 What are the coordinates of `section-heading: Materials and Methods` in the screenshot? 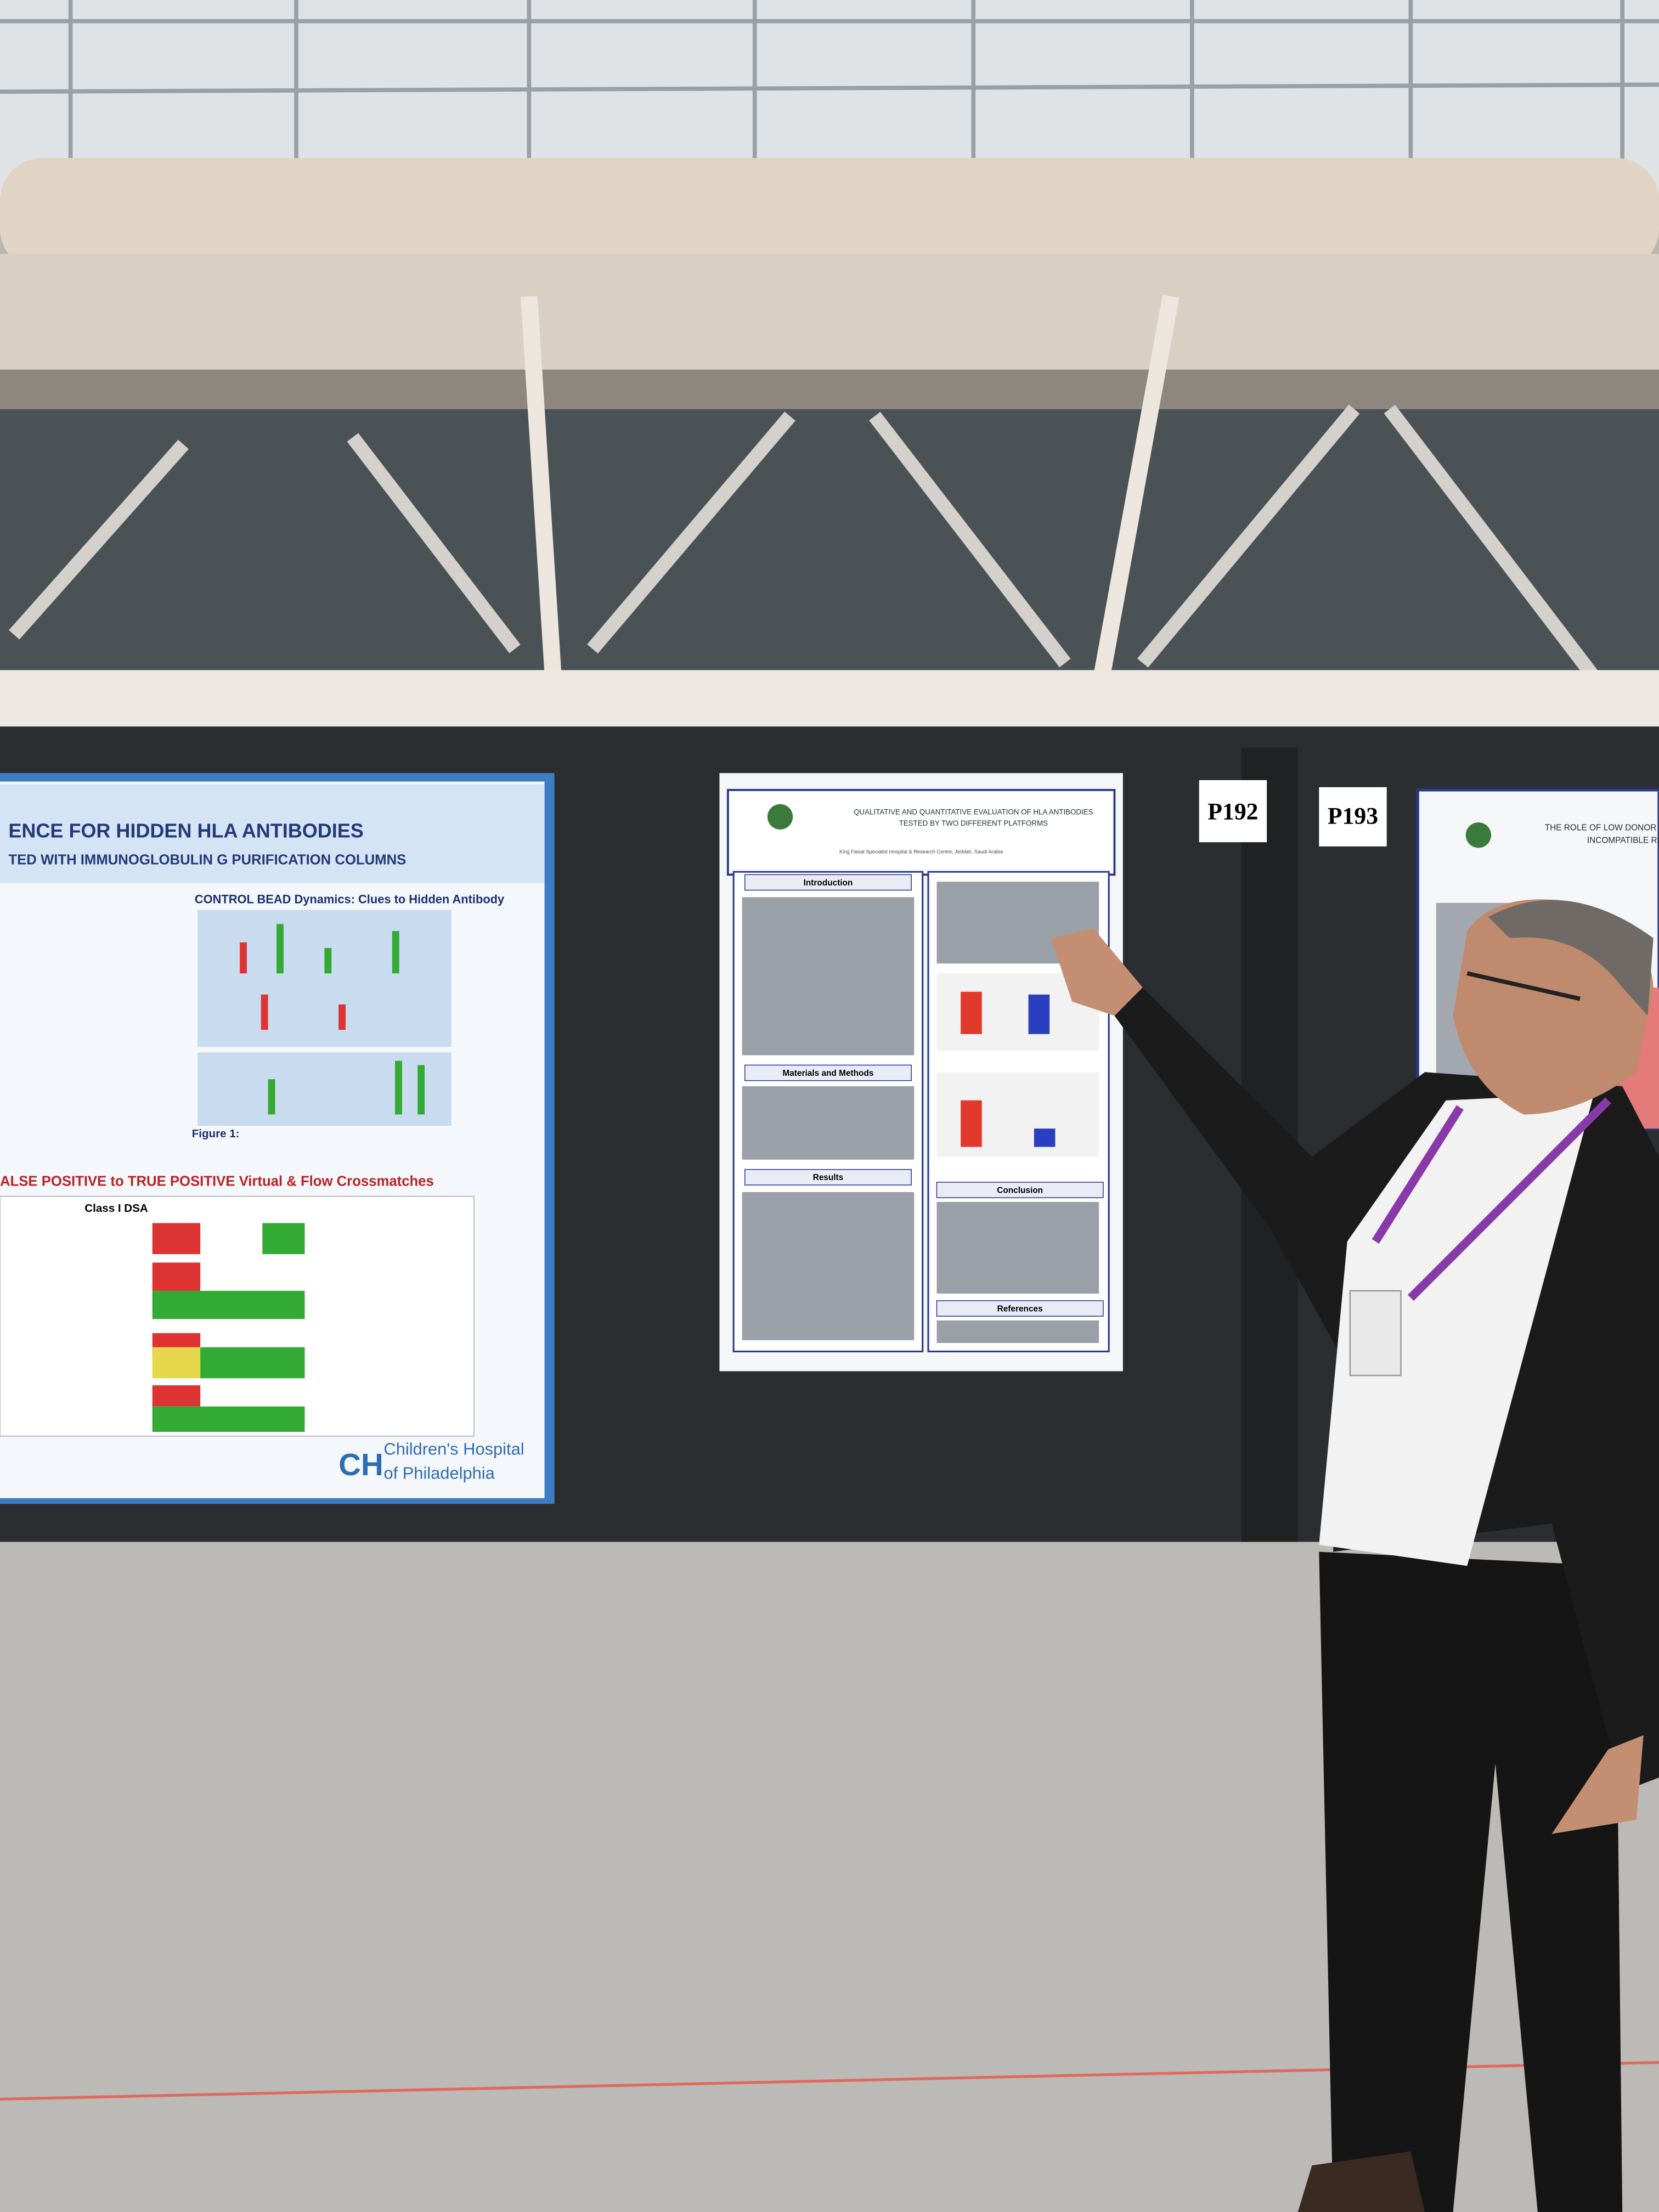 It's located at (828, 1073).